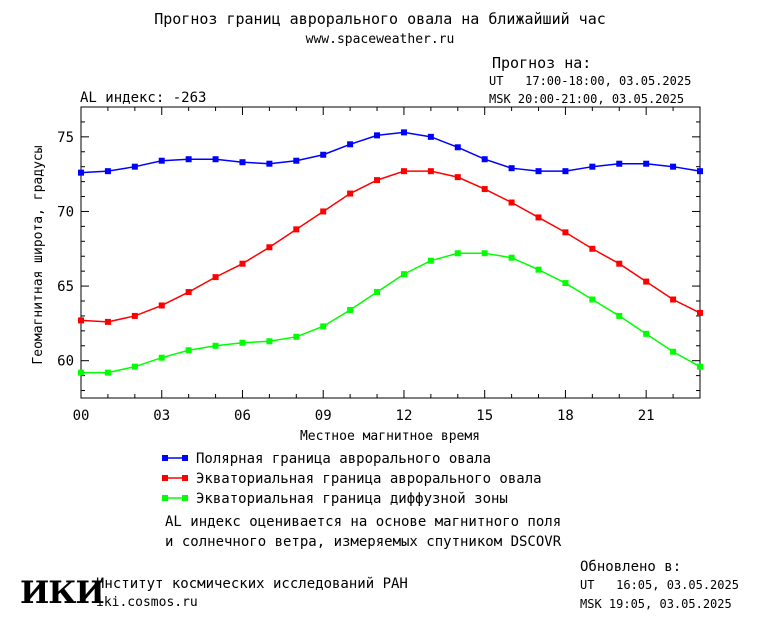 This screenshot has height=620, width=760. Describe the element at coordinates (252, 584) in the screenshot. I see `institute-name: Институт космических исследований РАН` at that location.